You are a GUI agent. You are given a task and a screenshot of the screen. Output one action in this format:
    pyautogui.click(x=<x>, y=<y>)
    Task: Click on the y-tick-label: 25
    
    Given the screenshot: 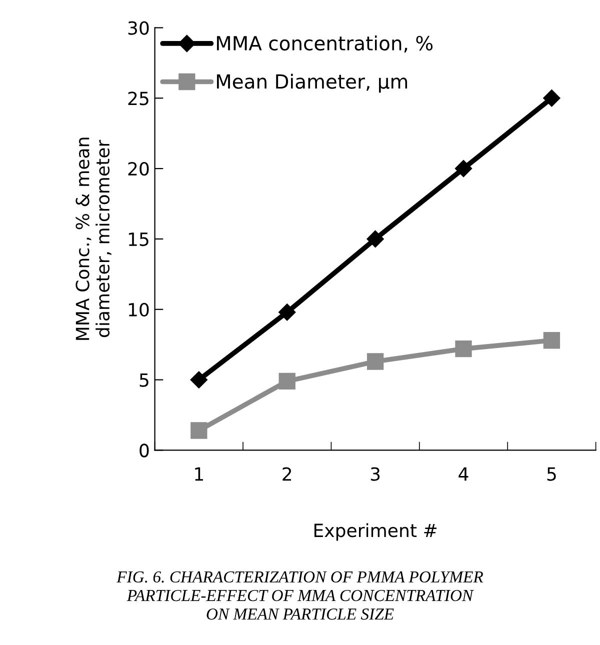 What is the action you would take?
    pyautogui.click(x=138, y=99)
    